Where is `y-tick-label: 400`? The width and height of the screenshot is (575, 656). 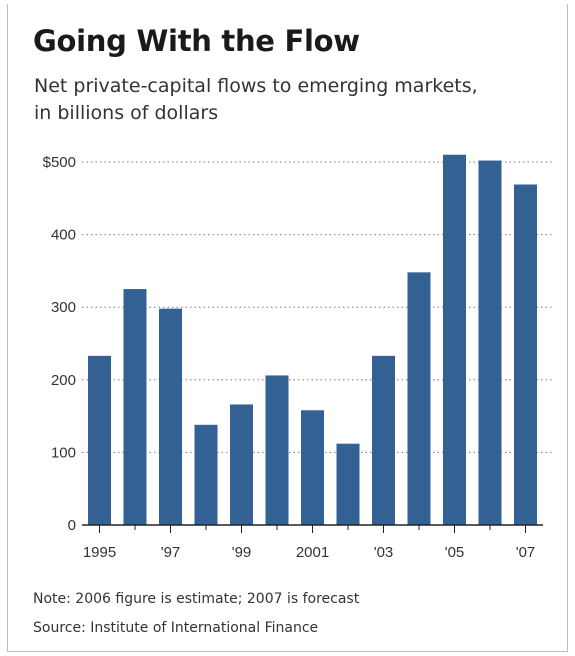 y-tick-label: 400 is located at coordinates (63, 235).